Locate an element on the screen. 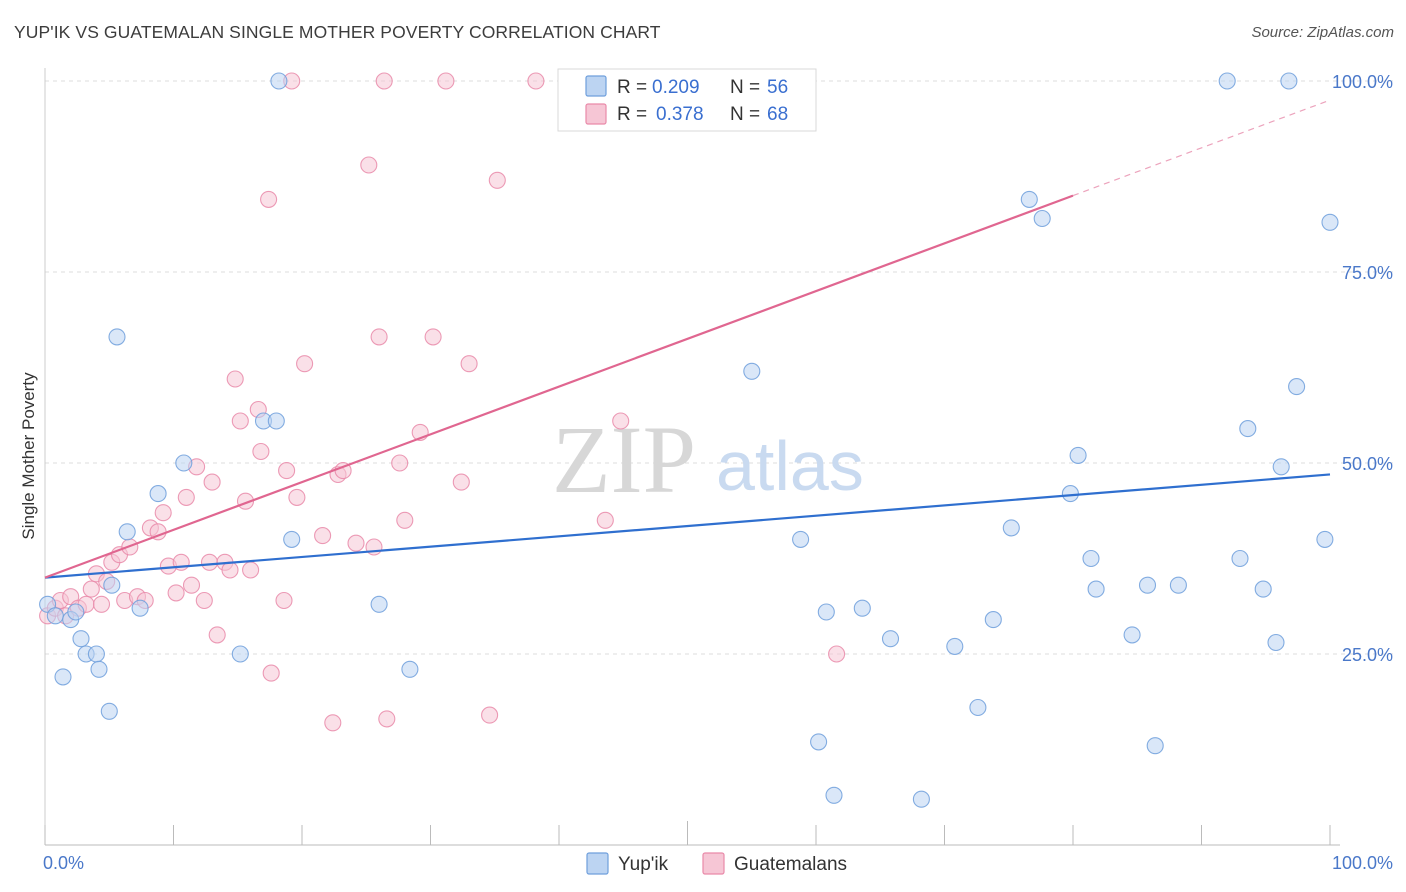  source-label: Source: ZipAtlas.com is located at coordinates (1322, 32).